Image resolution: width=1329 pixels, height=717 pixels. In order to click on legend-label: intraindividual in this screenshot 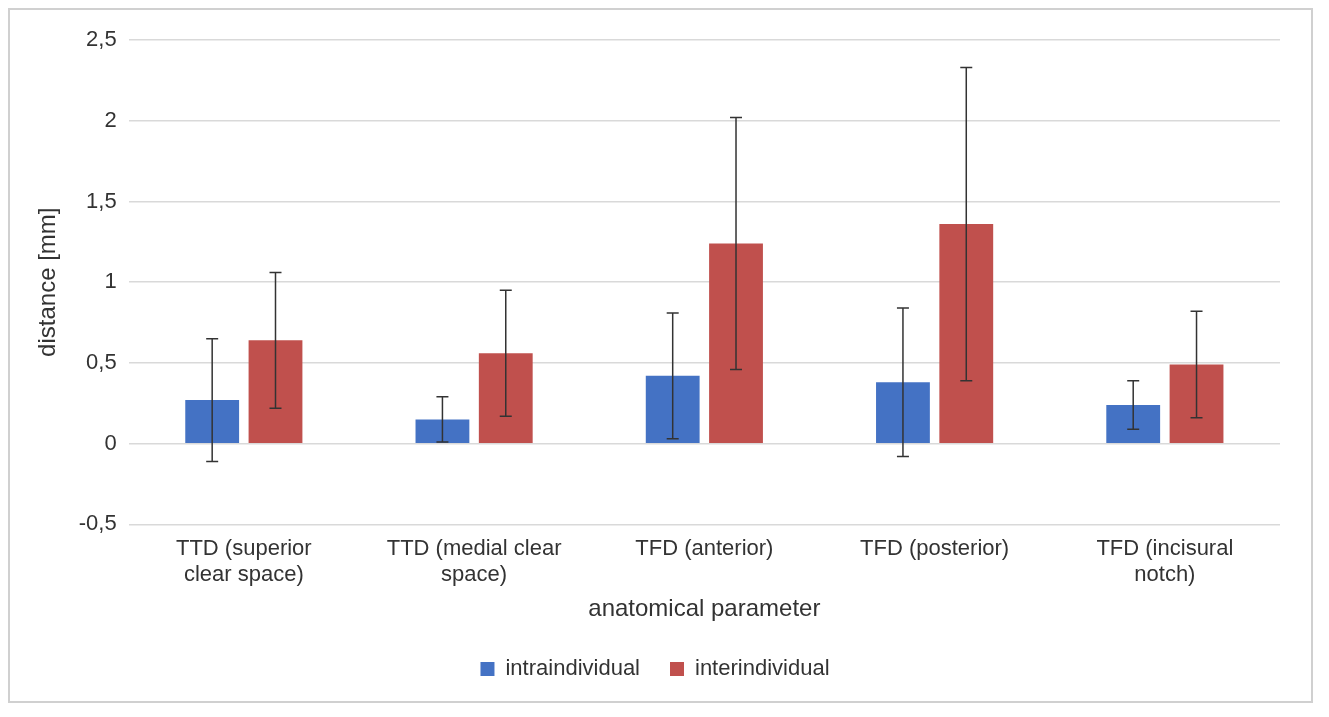, I will do `click(573, 668)`.